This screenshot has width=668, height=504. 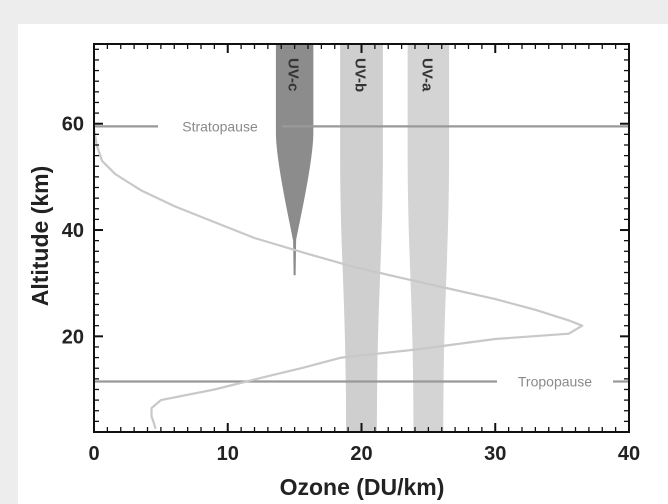 What do you see at coordinates (73, 337) in the screenshot?
I see `y-tick-label: 20` at bounding box center [73, 337].